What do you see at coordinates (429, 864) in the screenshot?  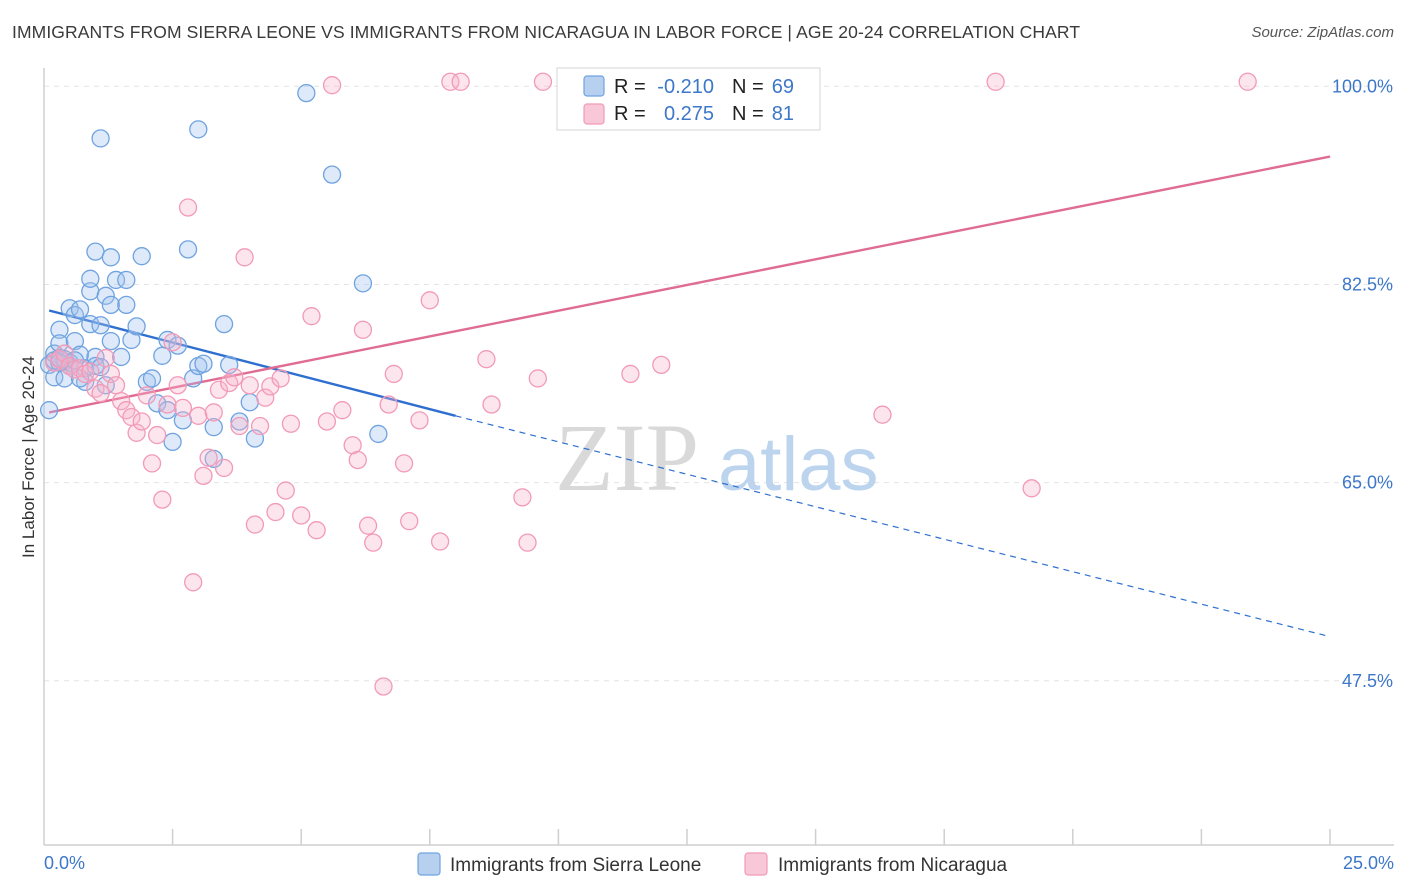 I see `series-swatch-sierra-leone` at bounding box center [429, 864].